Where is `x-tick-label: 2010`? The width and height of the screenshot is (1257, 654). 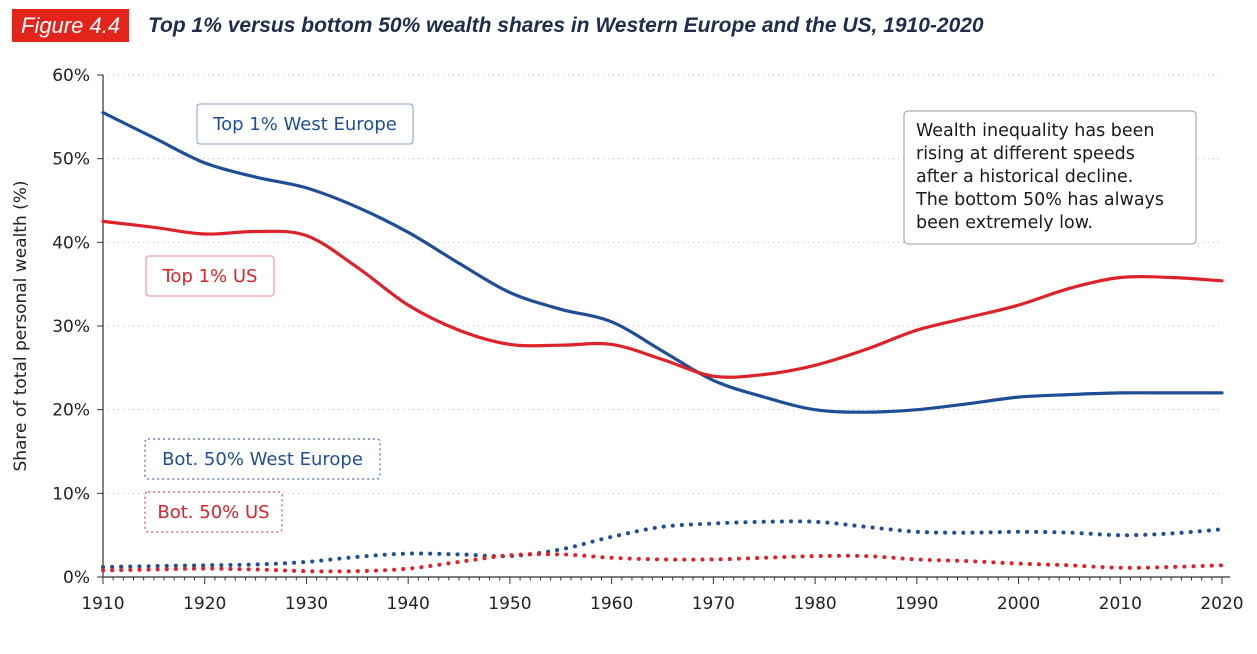 x-tick-label: 2010 is located at coordinates (1120, 604).